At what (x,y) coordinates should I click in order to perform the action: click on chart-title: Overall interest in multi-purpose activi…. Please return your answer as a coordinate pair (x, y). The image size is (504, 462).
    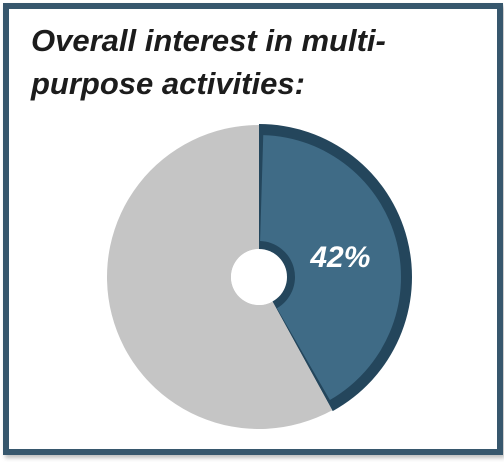
    Looking at the image, I should click on (208, 62).